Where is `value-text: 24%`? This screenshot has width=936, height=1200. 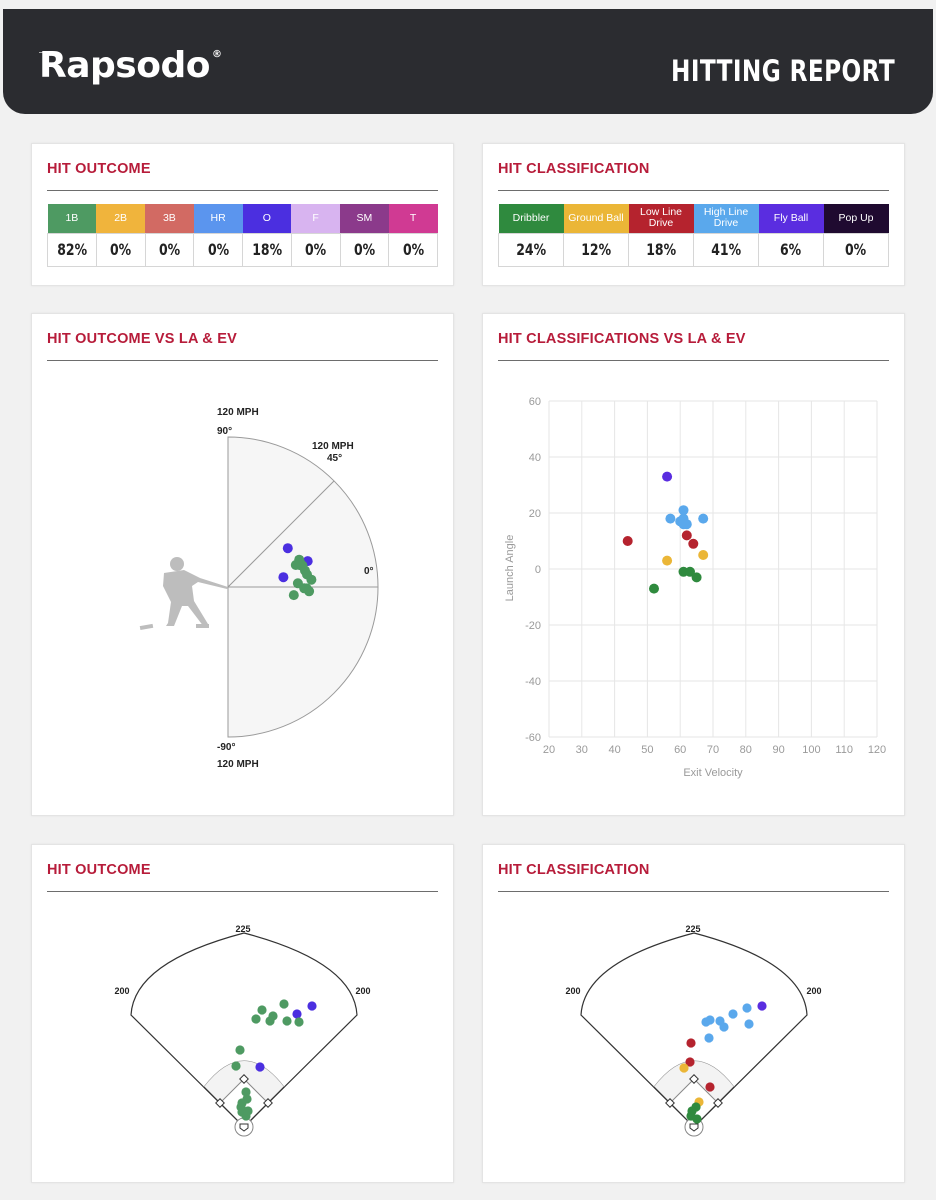 value-text: 24% is located at coordinates (531, 249).